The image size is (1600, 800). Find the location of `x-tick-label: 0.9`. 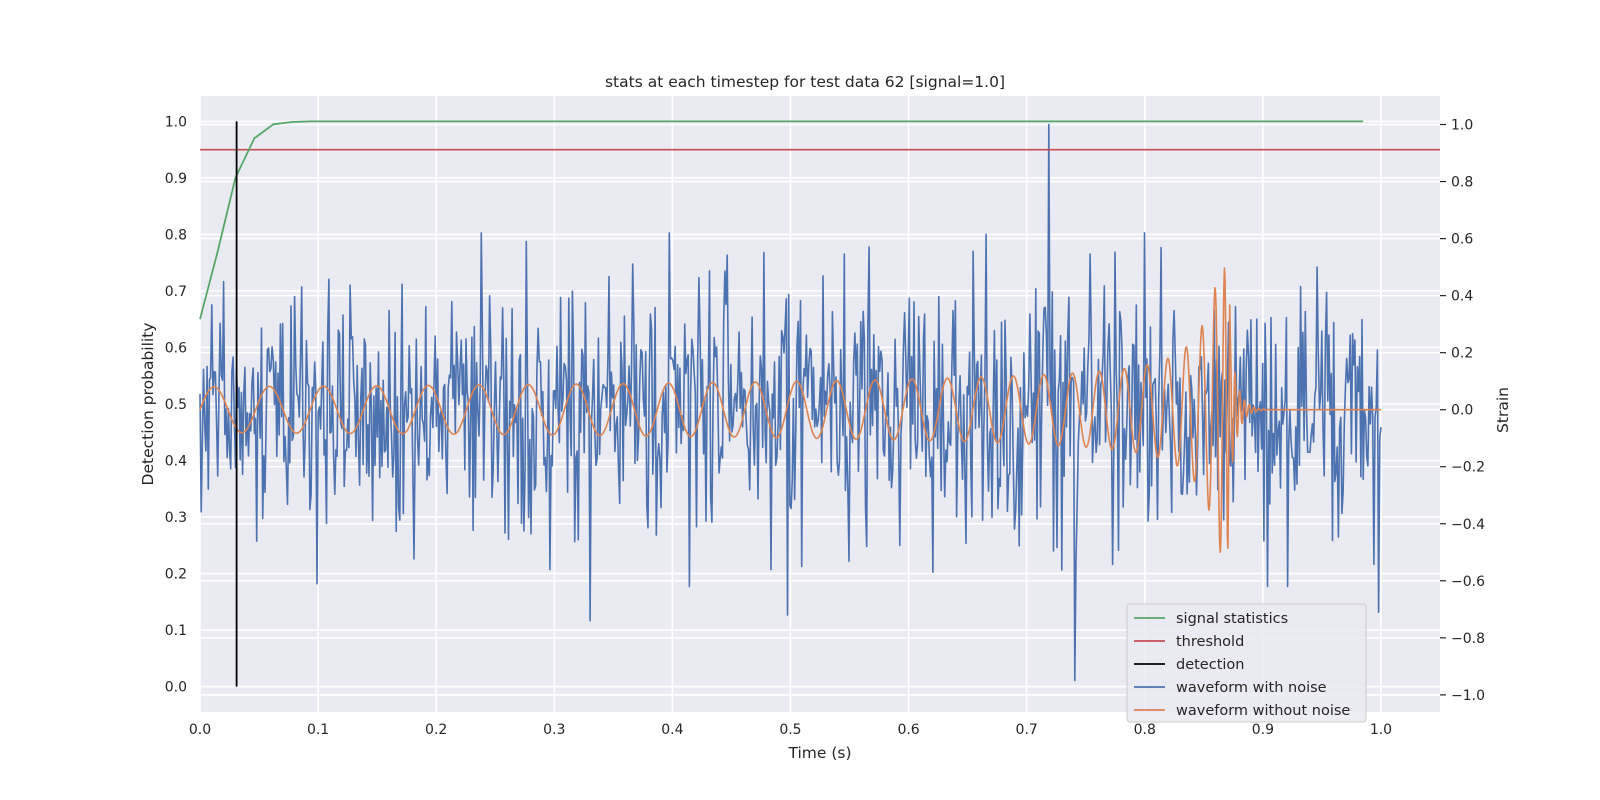

x-tick-label: 0.9 is located at coordinates (1263, 730).